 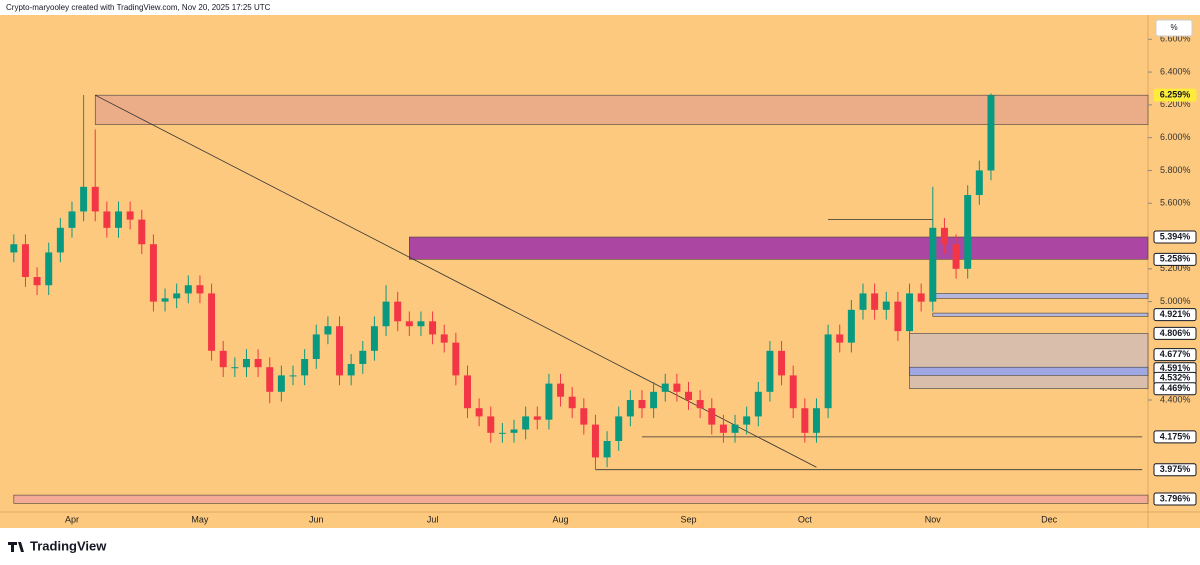 I want to click on price-badge-label: 4.806%, so click(x=1175, y=333).